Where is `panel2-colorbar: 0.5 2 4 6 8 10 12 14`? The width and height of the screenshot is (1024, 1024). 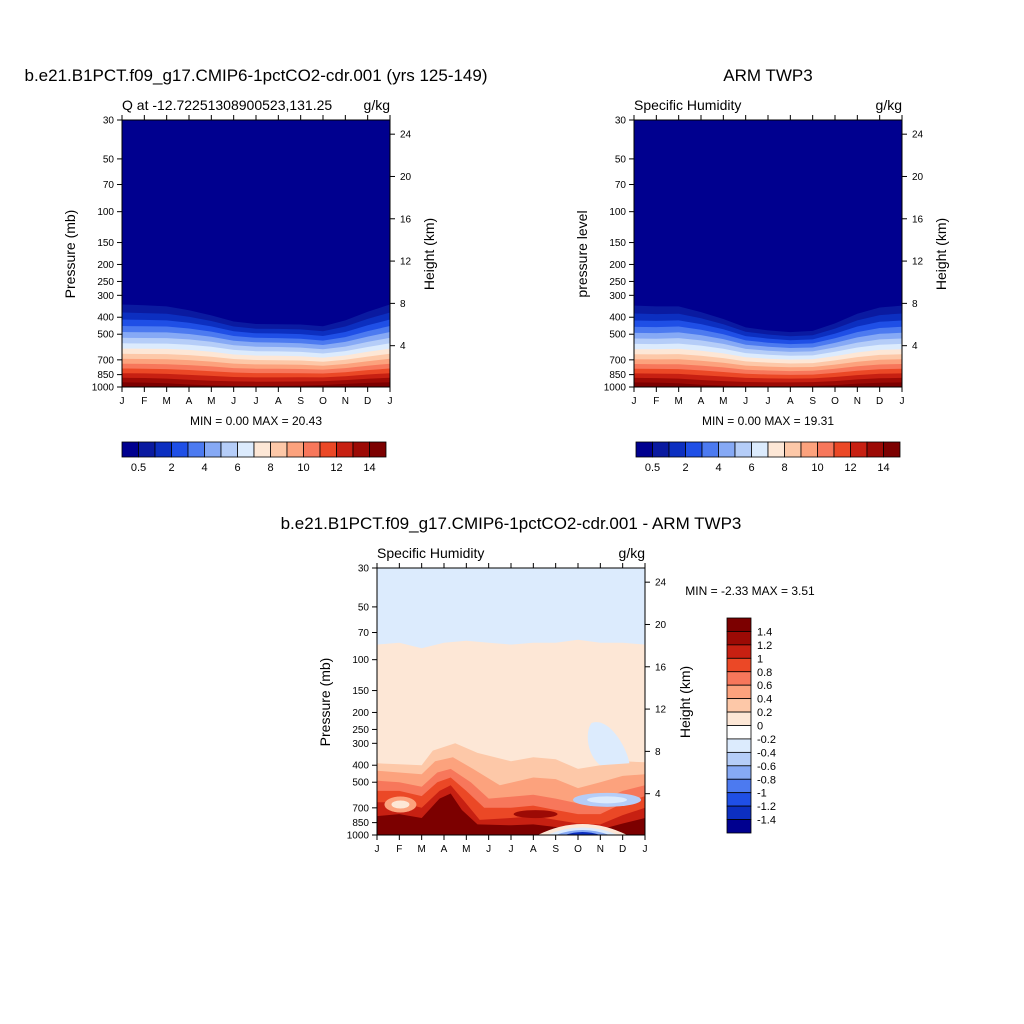 panel2-colorbar: 0.5 2 4 6 8 10 12 14 is located at coordinates (768, 457).